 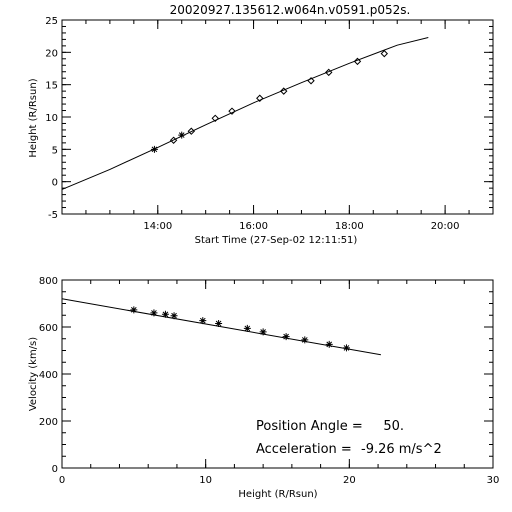 I want to click on height-time-y-tick-label: 5, so click(x=55, y=150).